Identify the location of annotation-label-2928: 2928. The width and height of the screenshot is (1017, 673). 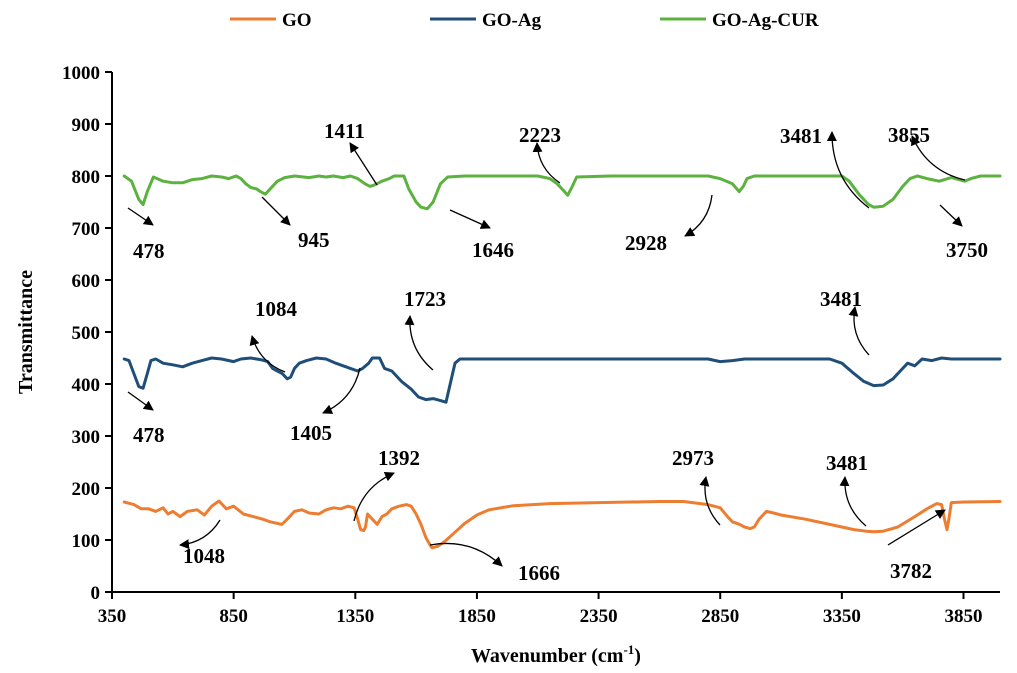
(646, 243).